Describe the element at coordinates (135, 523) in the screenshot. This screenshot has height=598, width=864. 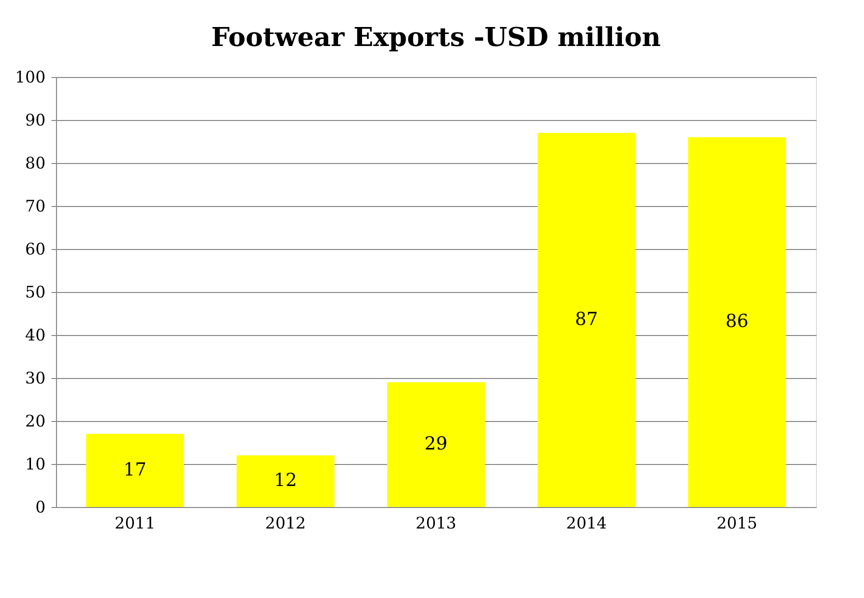
I see `x-tick-label: 2011` at that location.